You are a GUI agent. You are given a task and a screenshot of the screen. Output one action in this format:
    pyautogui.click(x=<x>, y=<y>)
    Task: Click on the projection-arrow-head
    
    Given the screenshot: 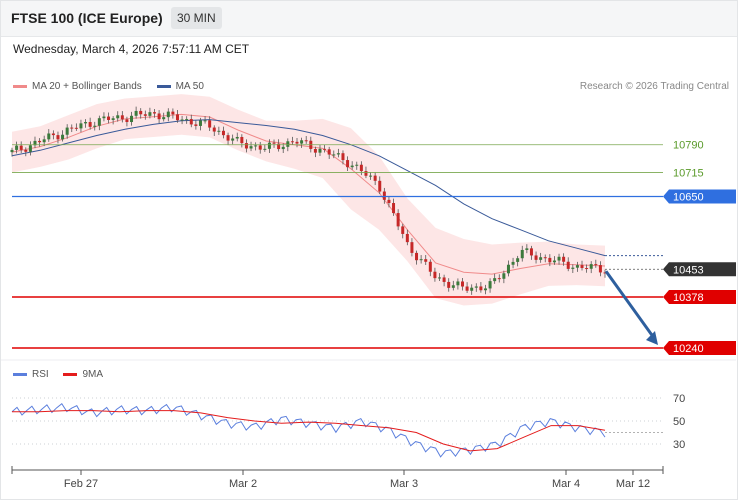 What is the action you would take?
    pyautogui.click(x=652, y=338)
    